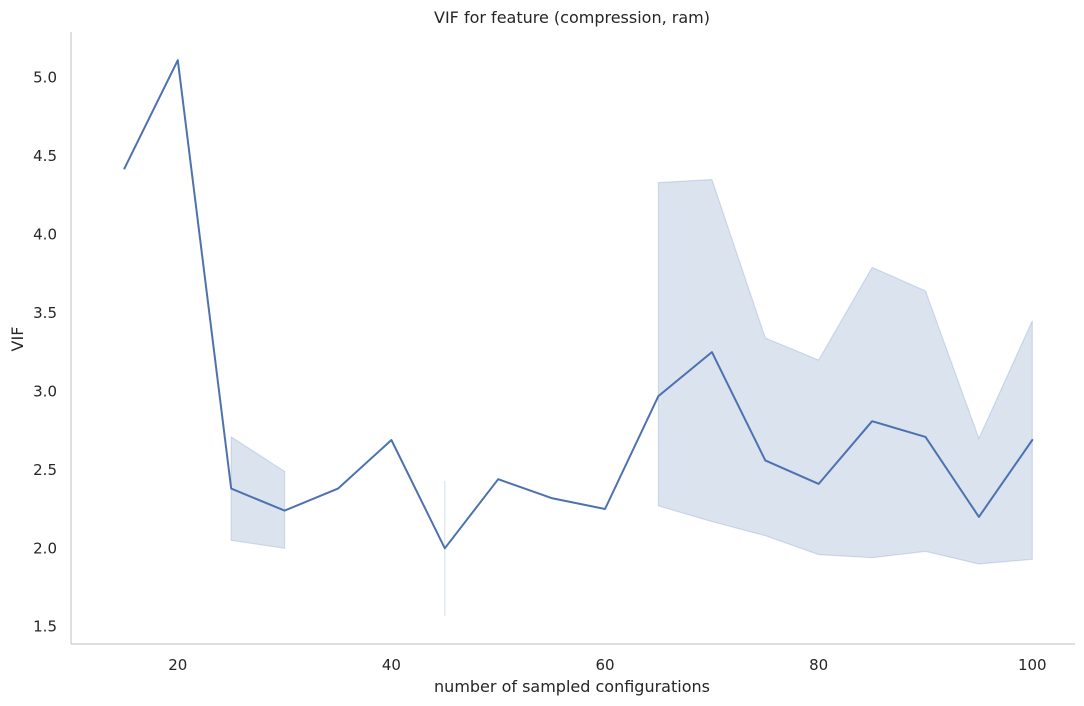 This screenshot has width=1084, height=706. I want to click on y-axis-label: VIF, so click(17, 339).